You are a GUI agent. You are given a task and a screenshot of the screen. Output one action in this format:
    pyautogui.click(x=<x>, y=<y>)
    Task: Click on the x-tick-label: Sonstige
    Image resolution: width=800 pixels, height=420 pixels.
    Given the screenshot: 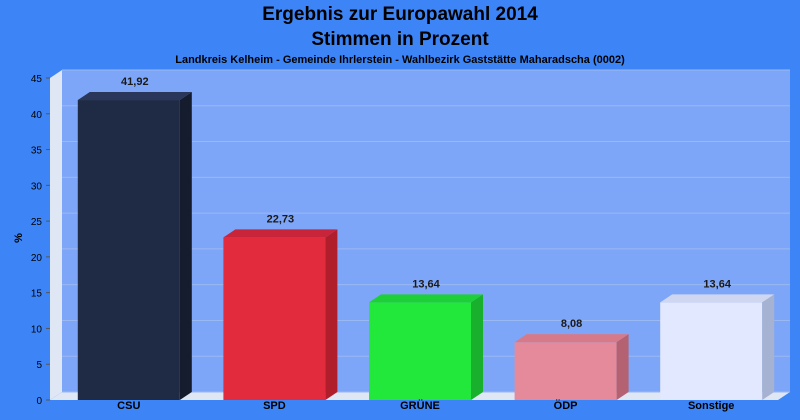 What is the action you would take?
    pyautogui.click(x=711, y=406)
    